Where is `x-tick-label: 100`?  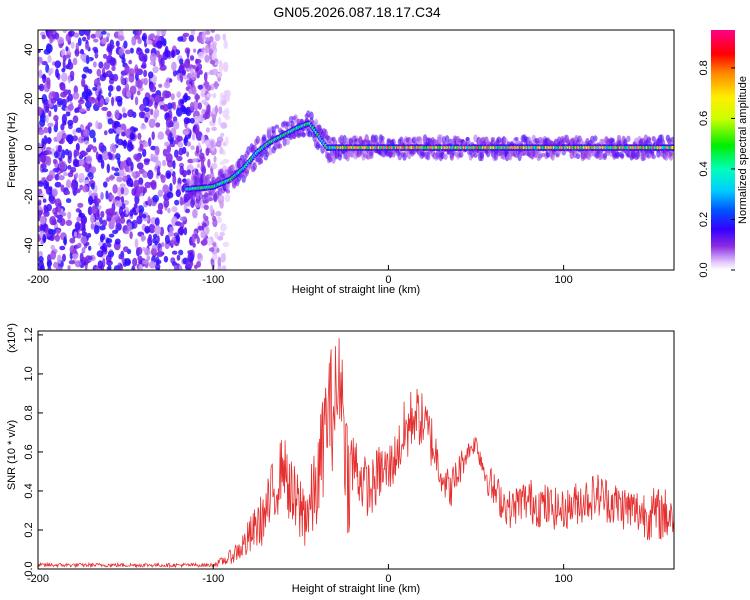
x-tick-label: 100 is located at coordinates (563, 579).